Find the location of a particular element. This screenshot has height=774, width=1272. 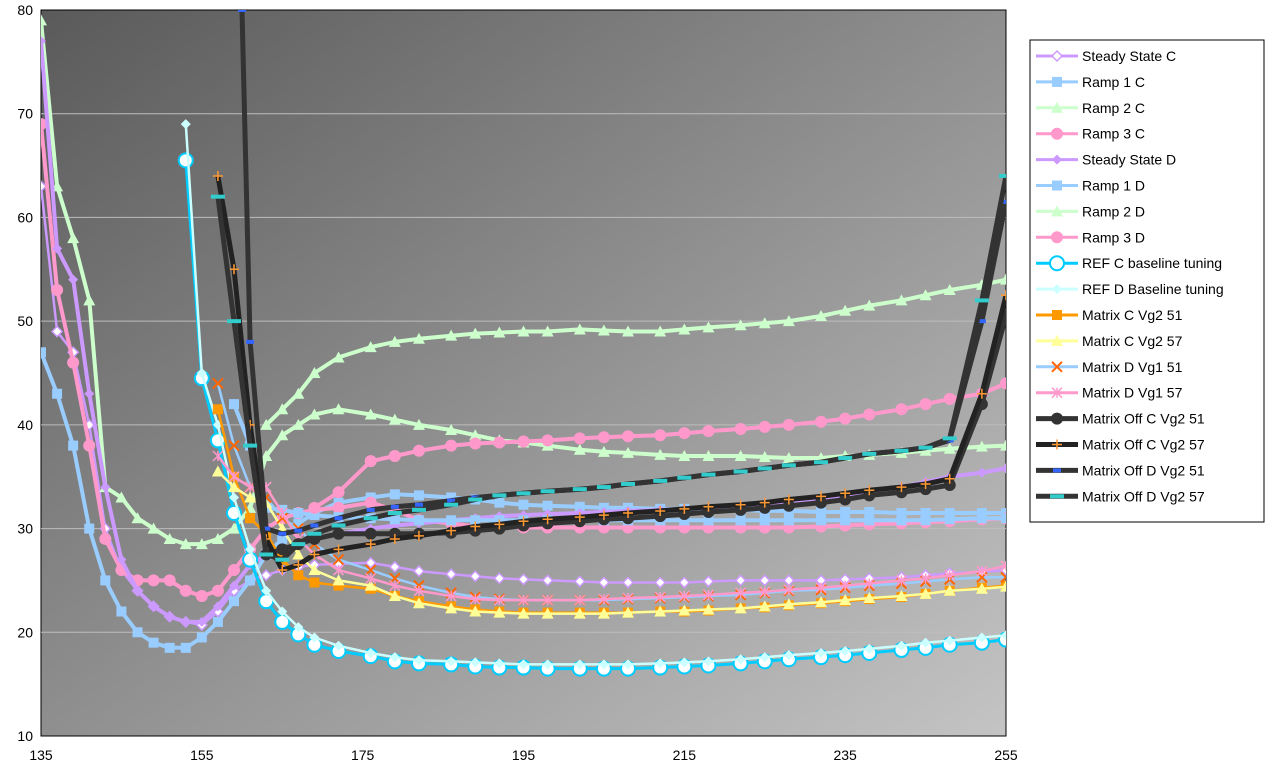

y-tick-label: 40 is located at coordinates (25, 425).